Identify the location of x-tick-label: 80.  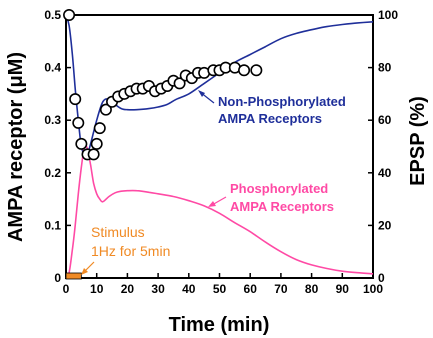
(312, 289).